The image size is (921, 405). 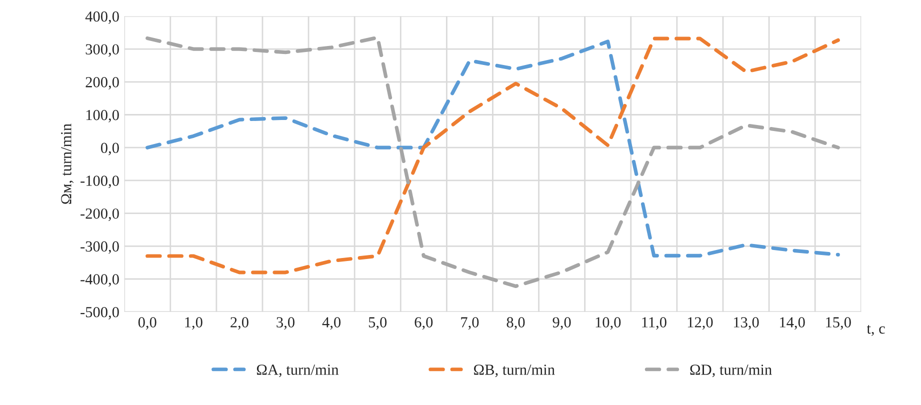 I want to click on x-tick-label: 15,0, so click(x=838, y=323).